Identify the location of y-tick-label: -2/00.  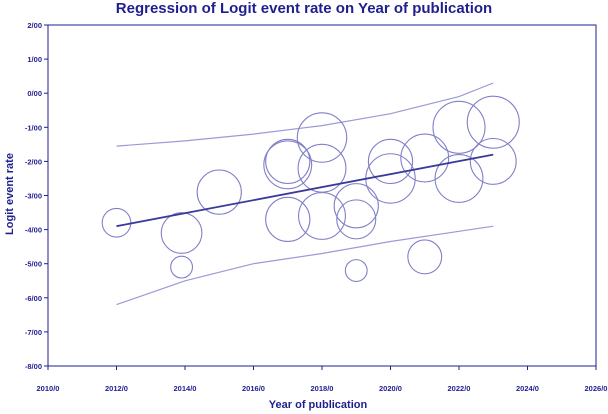
(33, 161).